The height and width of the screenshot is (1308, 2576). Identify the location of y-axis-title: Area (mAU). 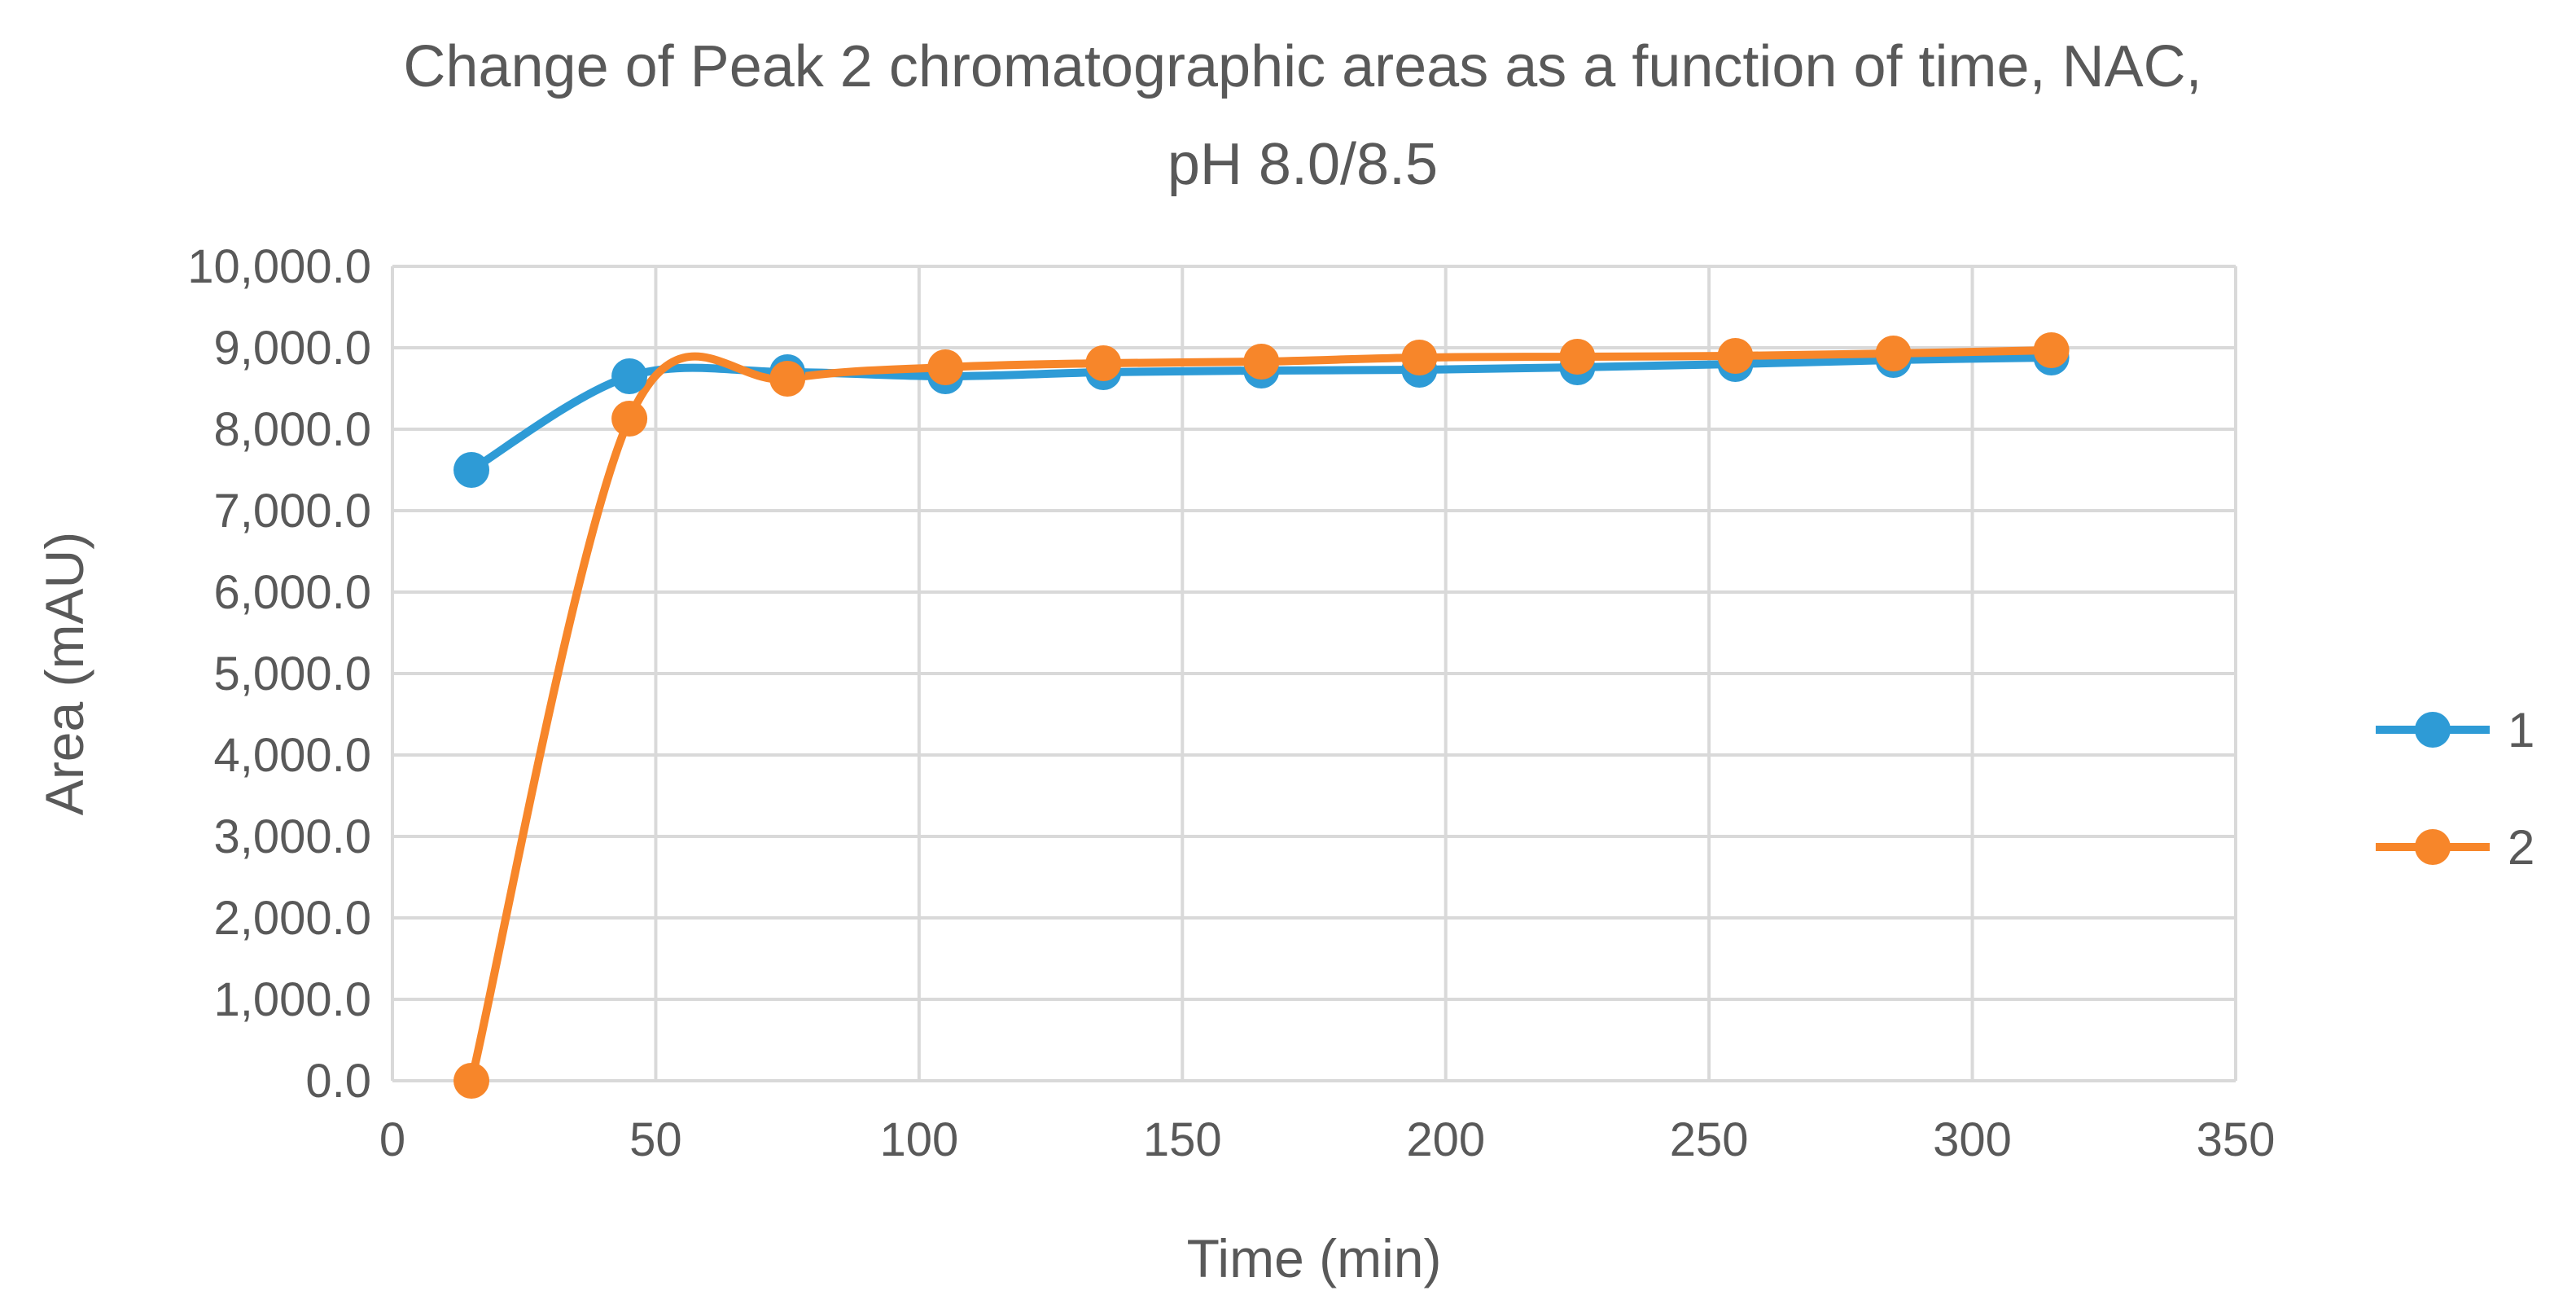
(64, 674).